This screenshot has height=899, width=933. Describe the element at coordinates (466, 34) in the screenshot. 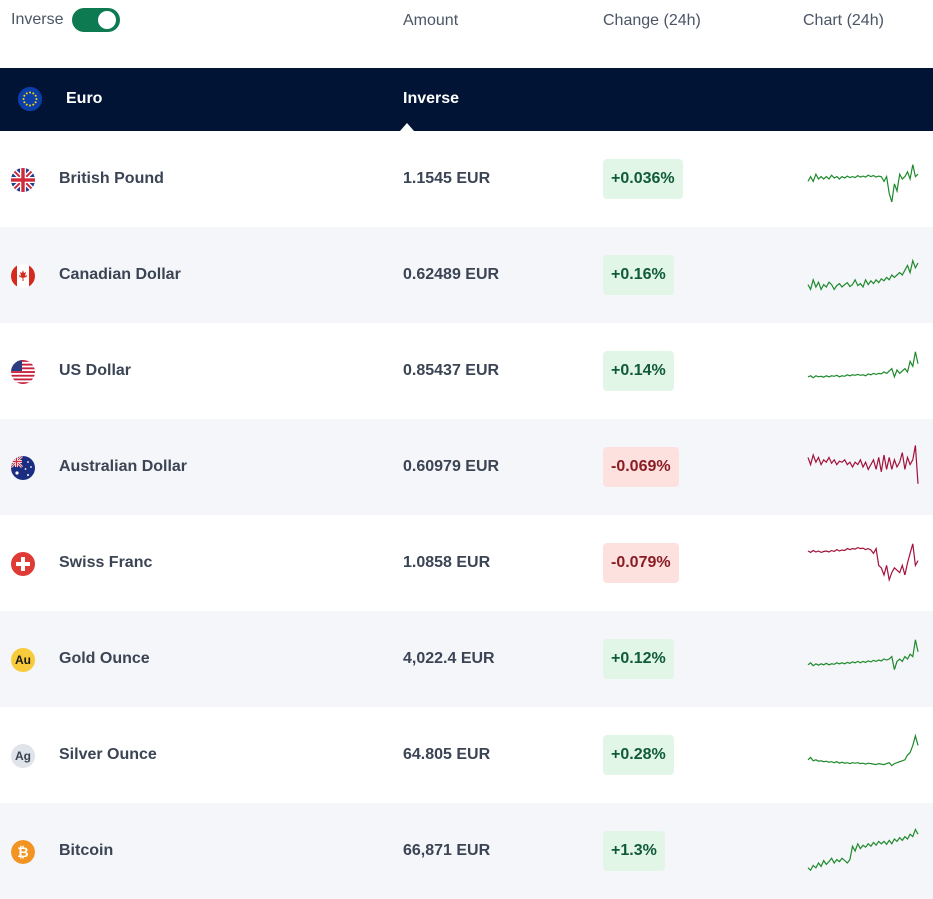

I see `table-header: Inverse Amount Change (24h) Chart (24h)` at that location.